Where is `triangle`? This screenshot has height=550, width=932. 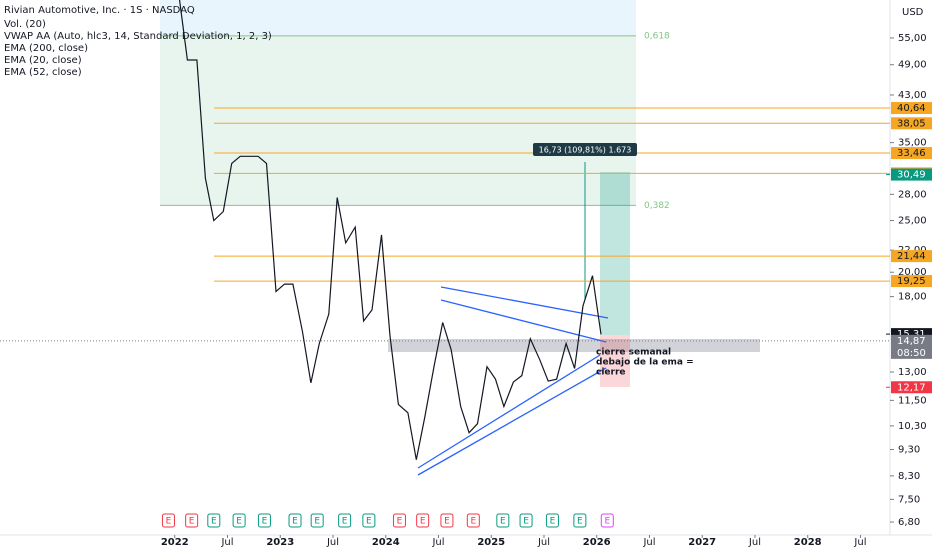
triangle is located at coordinates (513, 381).